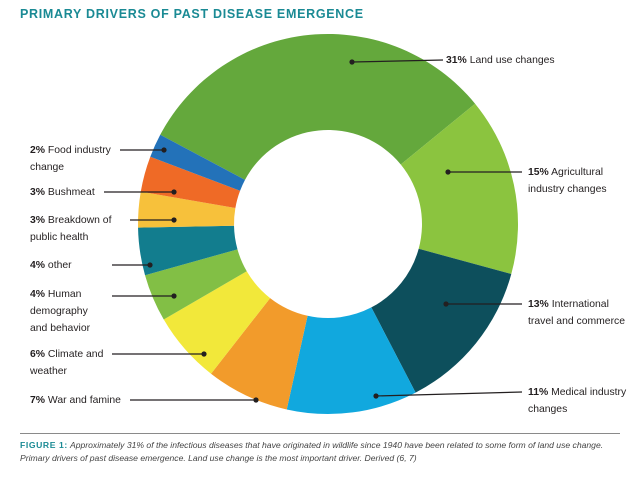  I want to click on label-other: 4% other, so click(51, 265).